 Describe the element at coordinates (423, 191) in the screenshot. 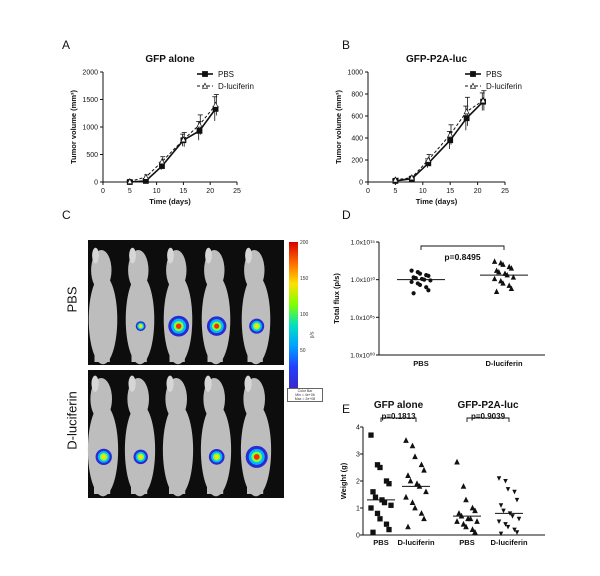

I see `chart-b-xtick-label: 10` at that location.